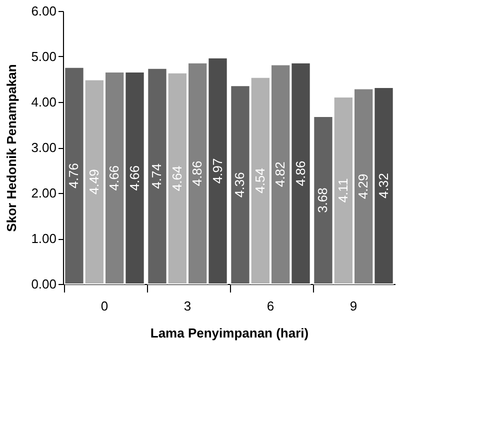  I want to click on data-label: 4.82, so click(280, 174).